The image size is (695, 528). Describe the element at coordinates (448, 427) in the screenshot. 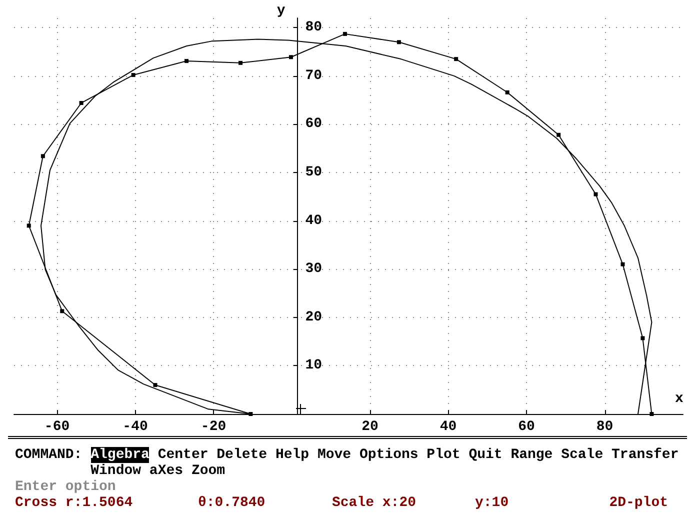

I see `x-tick-label: 40` at that location.